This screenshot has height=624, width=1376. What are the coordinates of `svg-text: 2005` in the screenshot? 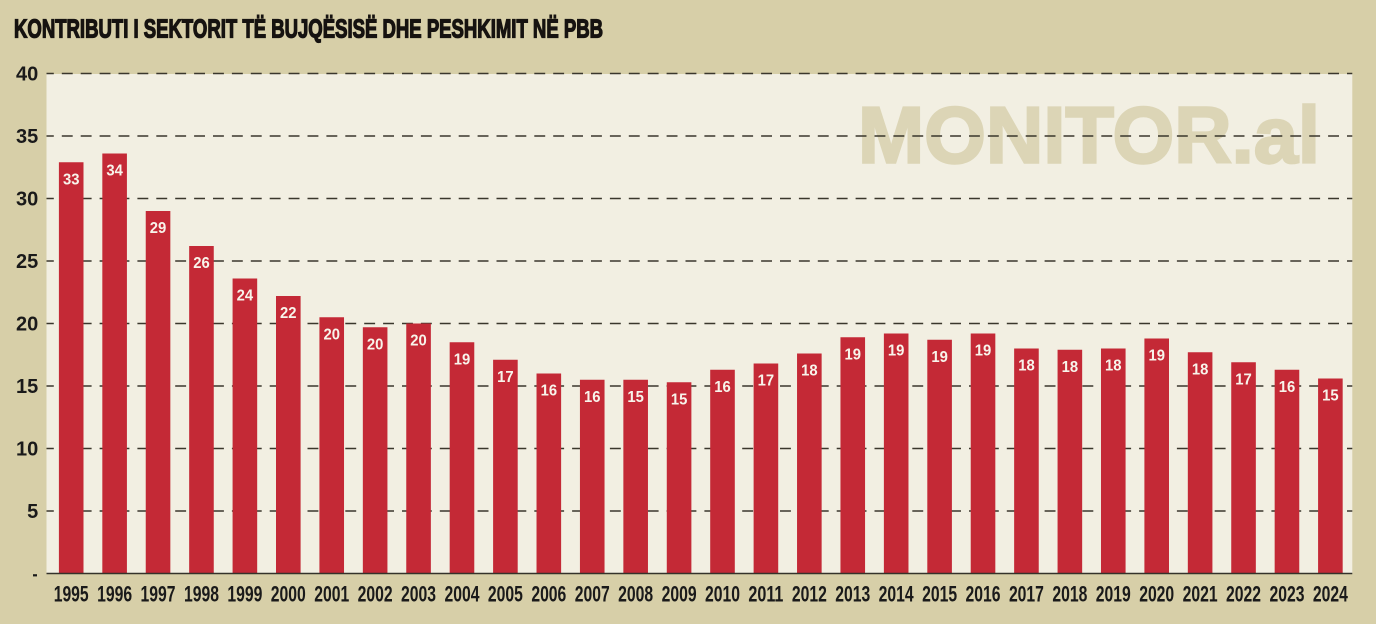 It's located at (505, 593).